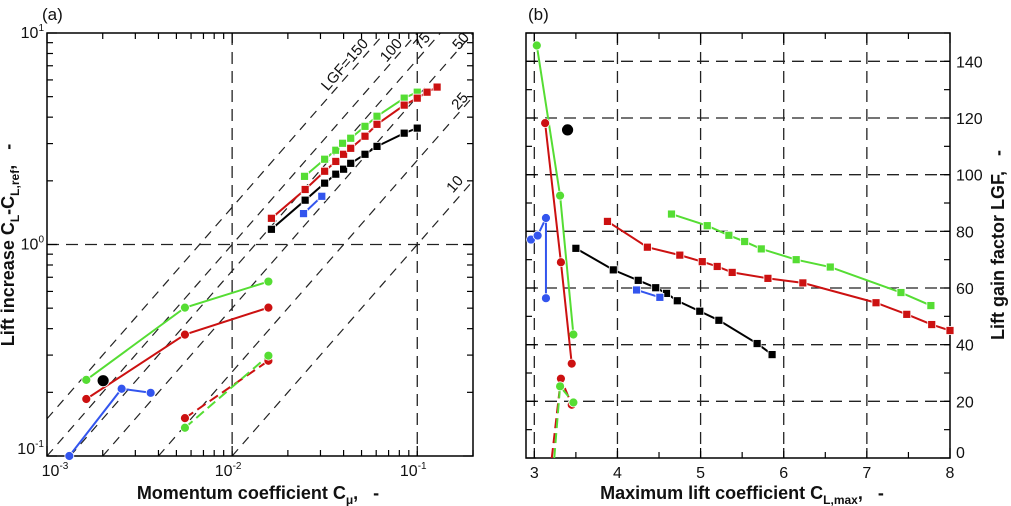 The width and height of the screenshot is (1011, 506). I want to click on x-tick-label: 5, so click(700, 473).